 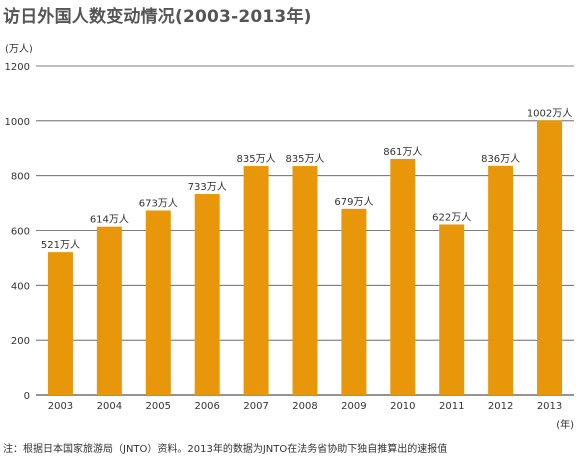 I want to click on data-label: 673万人, so click(x=158, y=203).